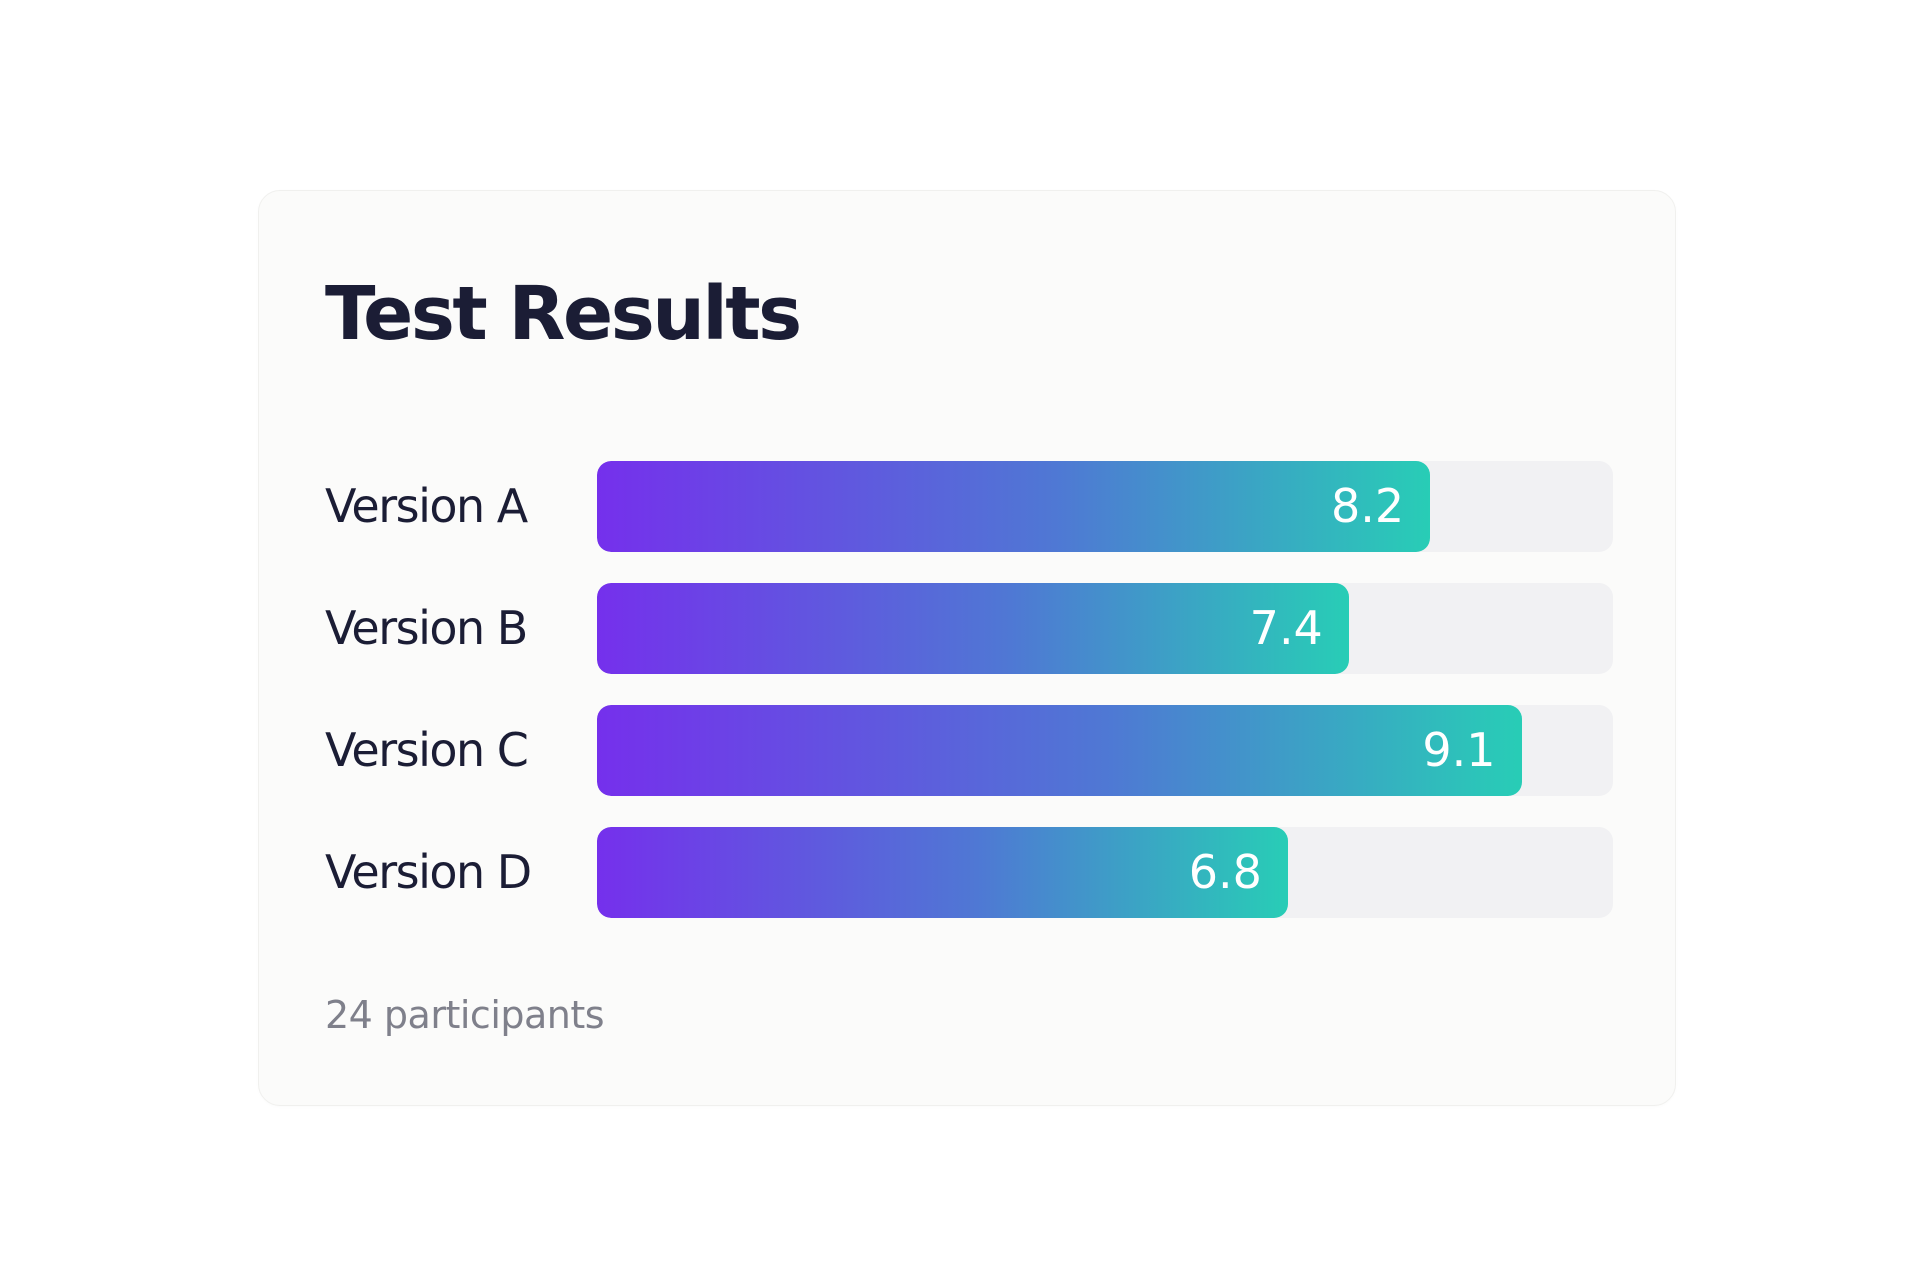  Describe the element at coordinates (465, 1015) in the screenshot. I see `participants-count: 24 participants` at that location.